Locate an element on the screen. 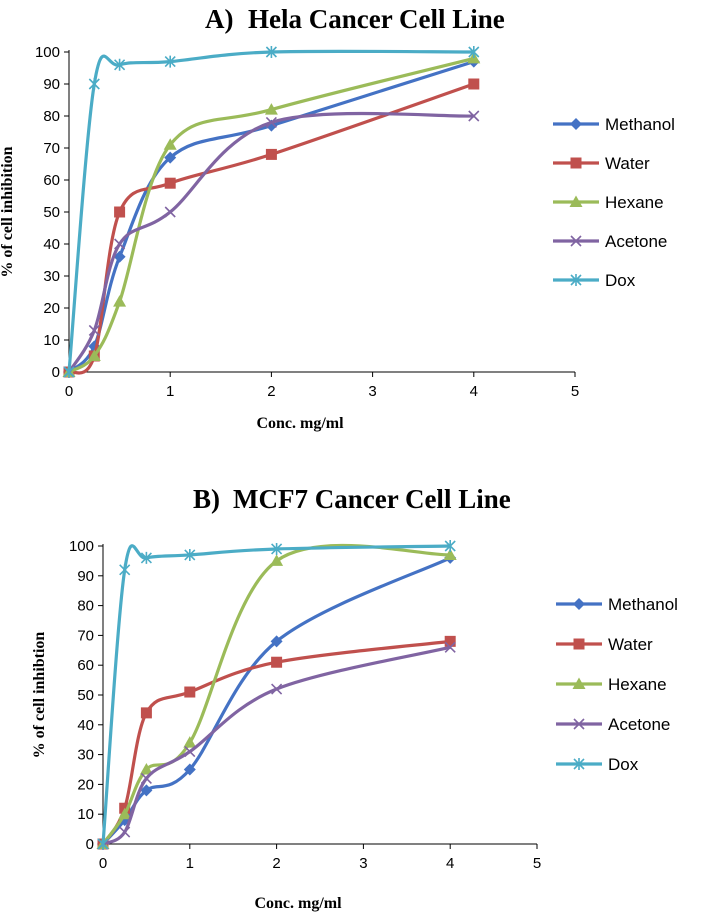 The height and width of the screenshot is (916, 709). y-axis-label: % of cell inhibtion is located at coordinates (39, 695).